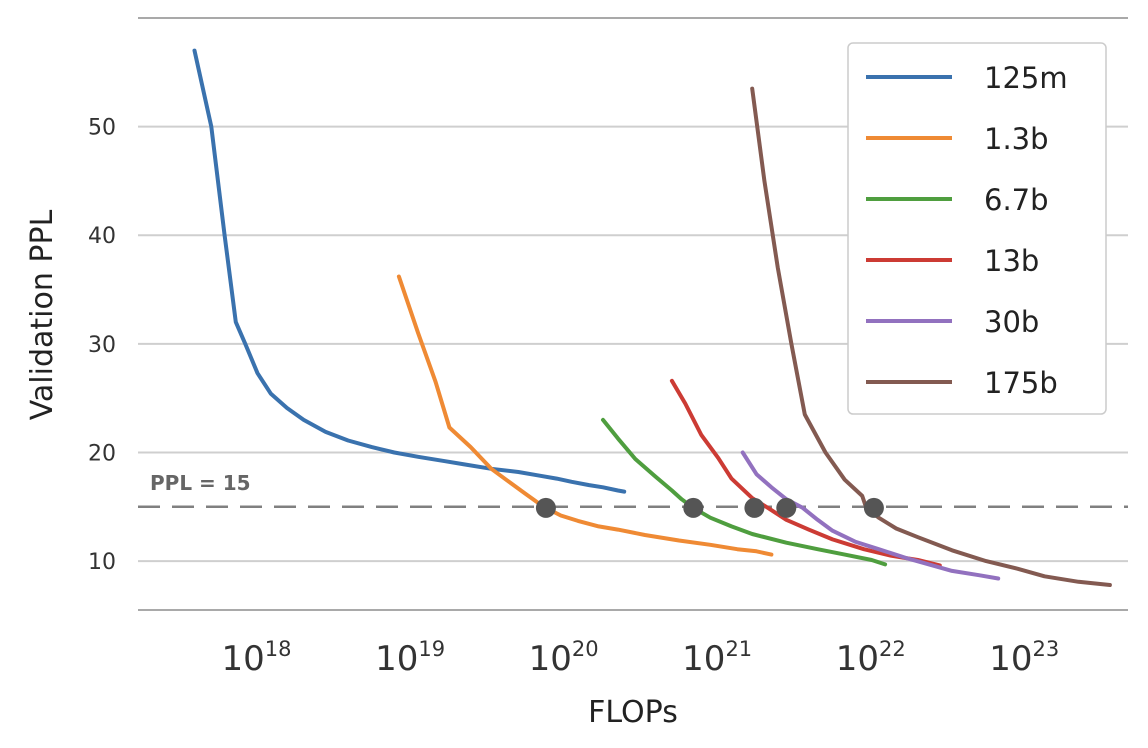 This screenshot has height=748, width=1148. What do you see at coordinates (257, 658) in the screenshot?
I see `x-tick-label: 1018` at bounding box center [257, 658].